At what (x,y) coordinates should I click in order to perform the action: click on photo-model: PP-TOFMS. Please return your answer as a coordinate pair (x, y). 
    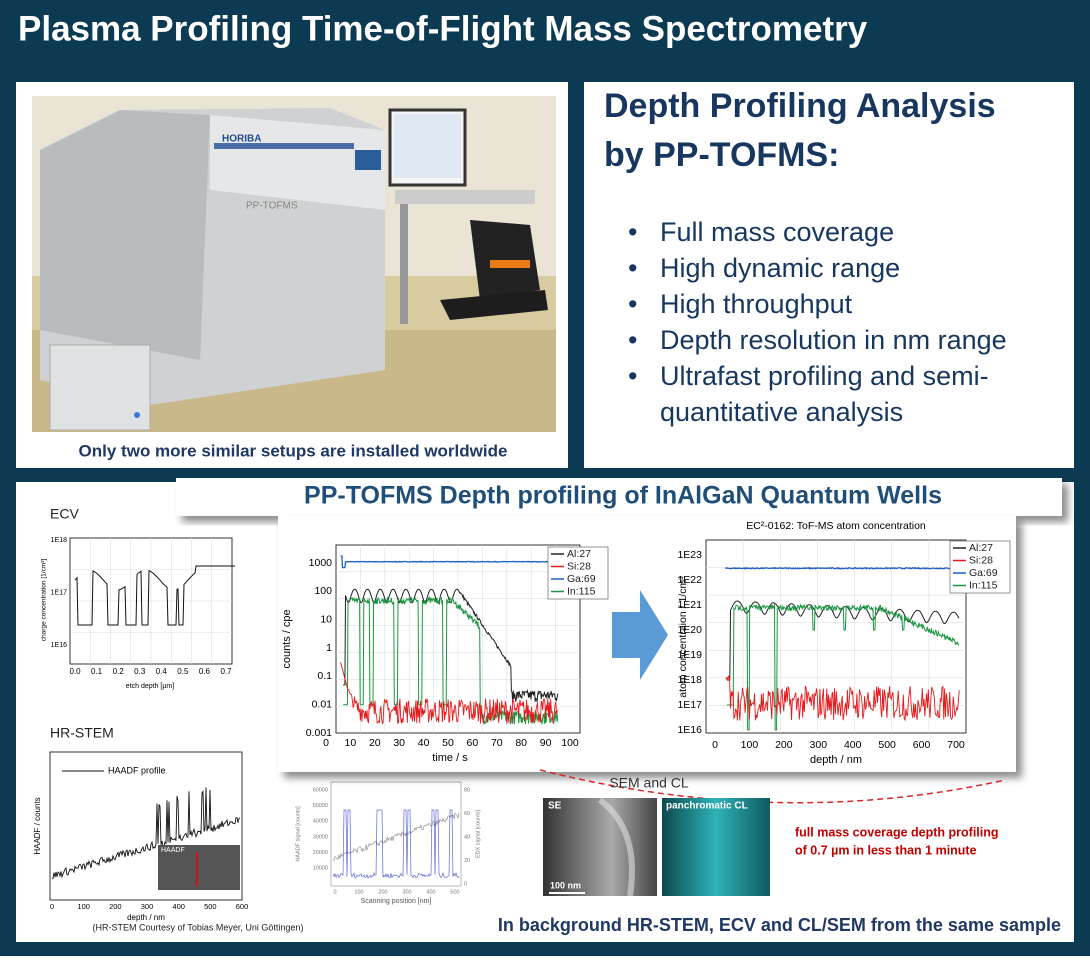
    Looking at the image, I should click on (272, 206).